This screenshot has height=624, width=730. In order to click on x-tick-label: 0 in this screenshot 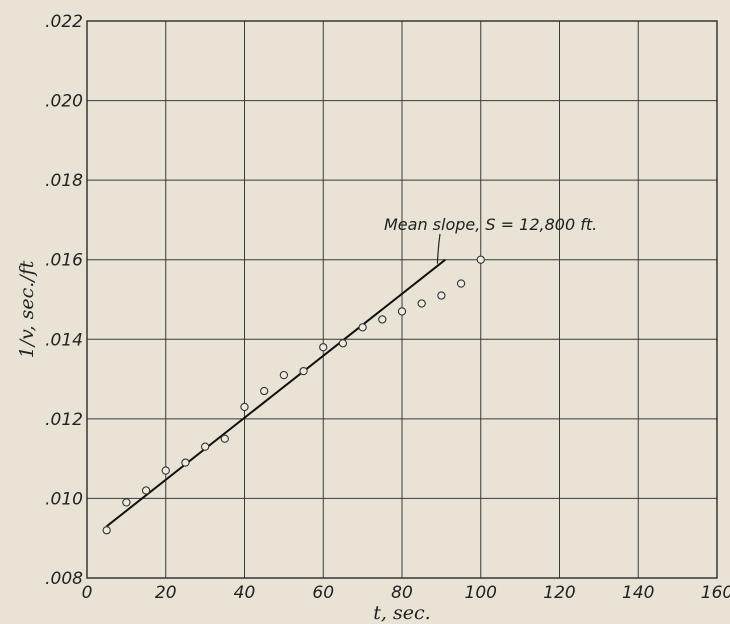, I will do `click(87, 593)`.